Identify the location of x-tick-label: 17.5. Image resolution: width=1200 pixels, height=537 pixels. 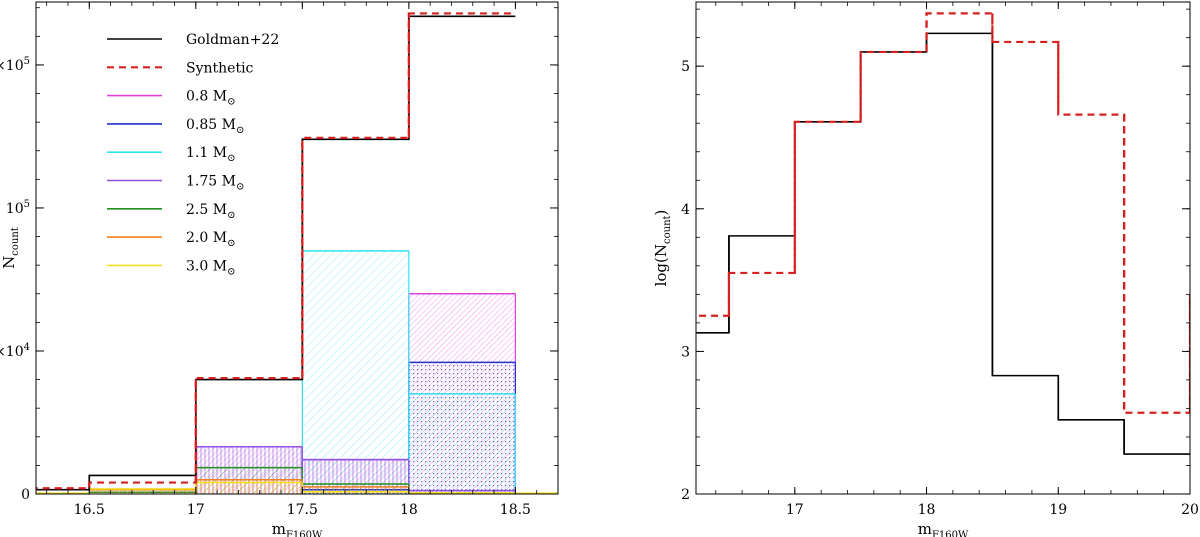
(302, 510).